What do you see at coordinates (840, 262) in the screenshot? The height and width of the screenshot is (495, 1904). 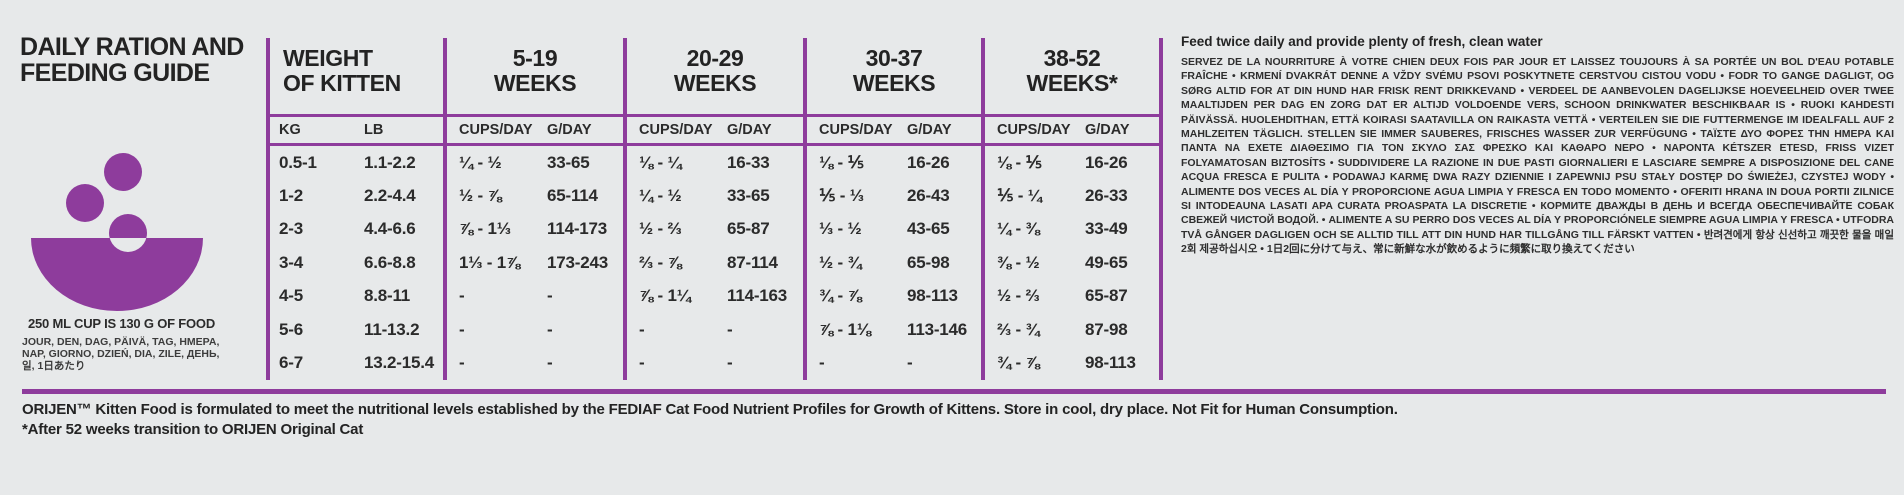 I see `cups-value: ½ - ¾` at bounding box center [840, 262].